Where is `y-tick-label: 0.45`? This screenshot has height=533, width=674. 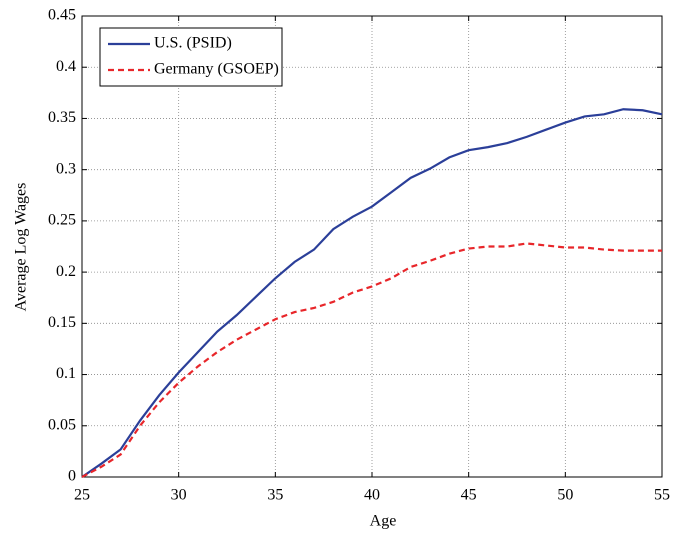
y-tick-label: 0.45 is located at coordinates (62, 15).